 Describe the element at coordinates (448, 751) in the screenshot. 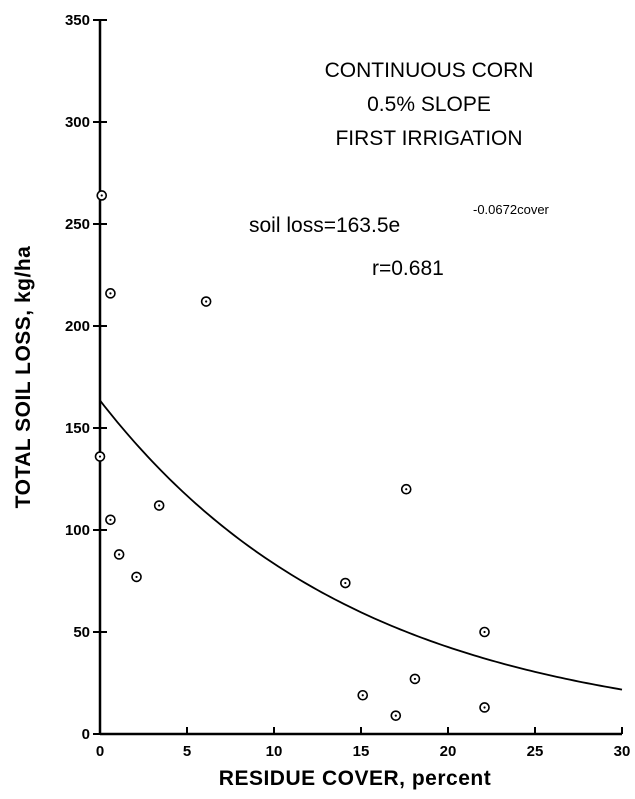

I see `x-tick-label-4: 20` at that location.